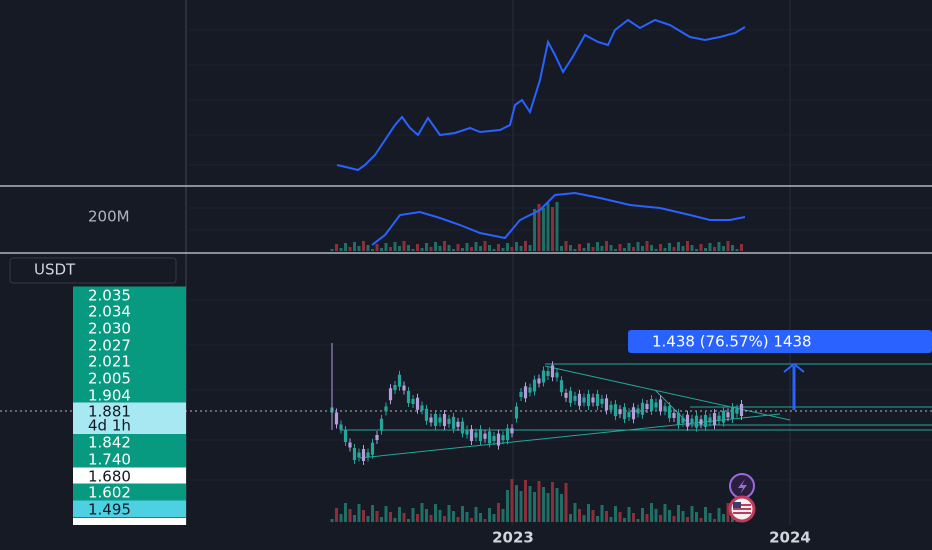 The width and height of the screenshot is (932, 550). What do you see at coordinates (541, 95) in the screenshot?
I see `indicator-line` at bounding box center [541, 95].